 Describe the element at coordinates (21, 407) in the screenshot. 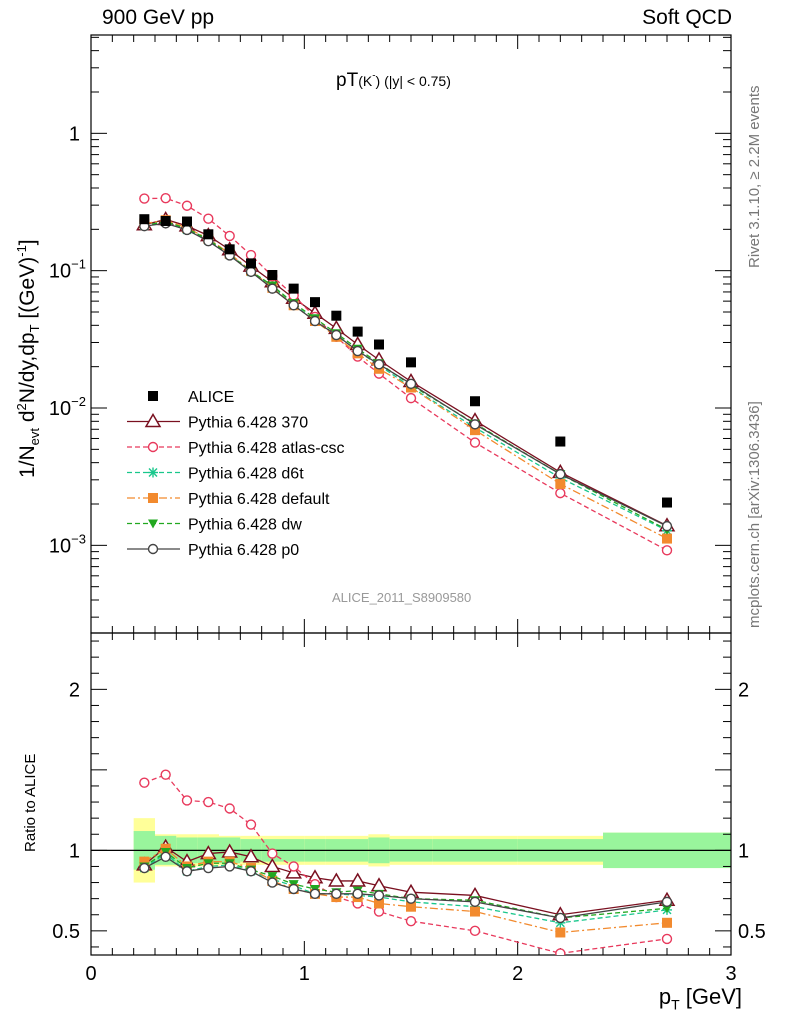

I see `ylabel-part: 2` at that location.